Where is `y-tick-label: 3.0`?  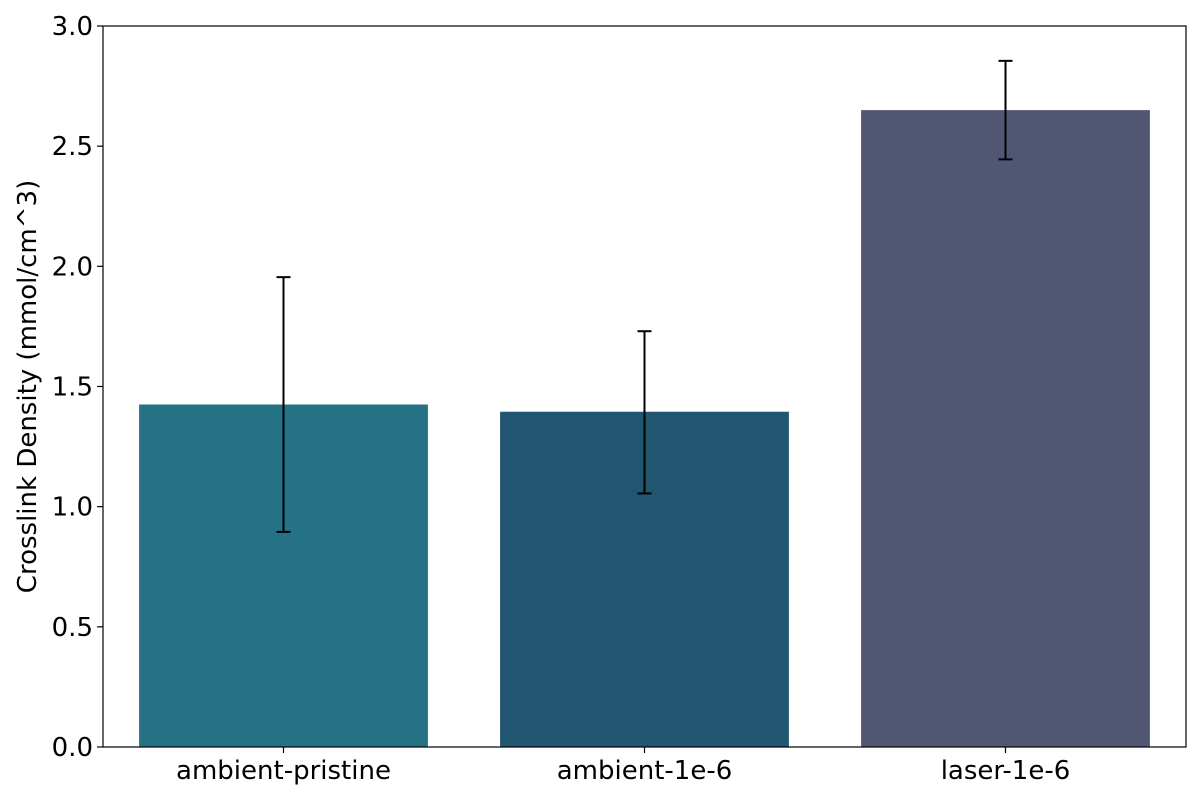 y-tick-label: 3.0 is located at coordinates (72, 27).